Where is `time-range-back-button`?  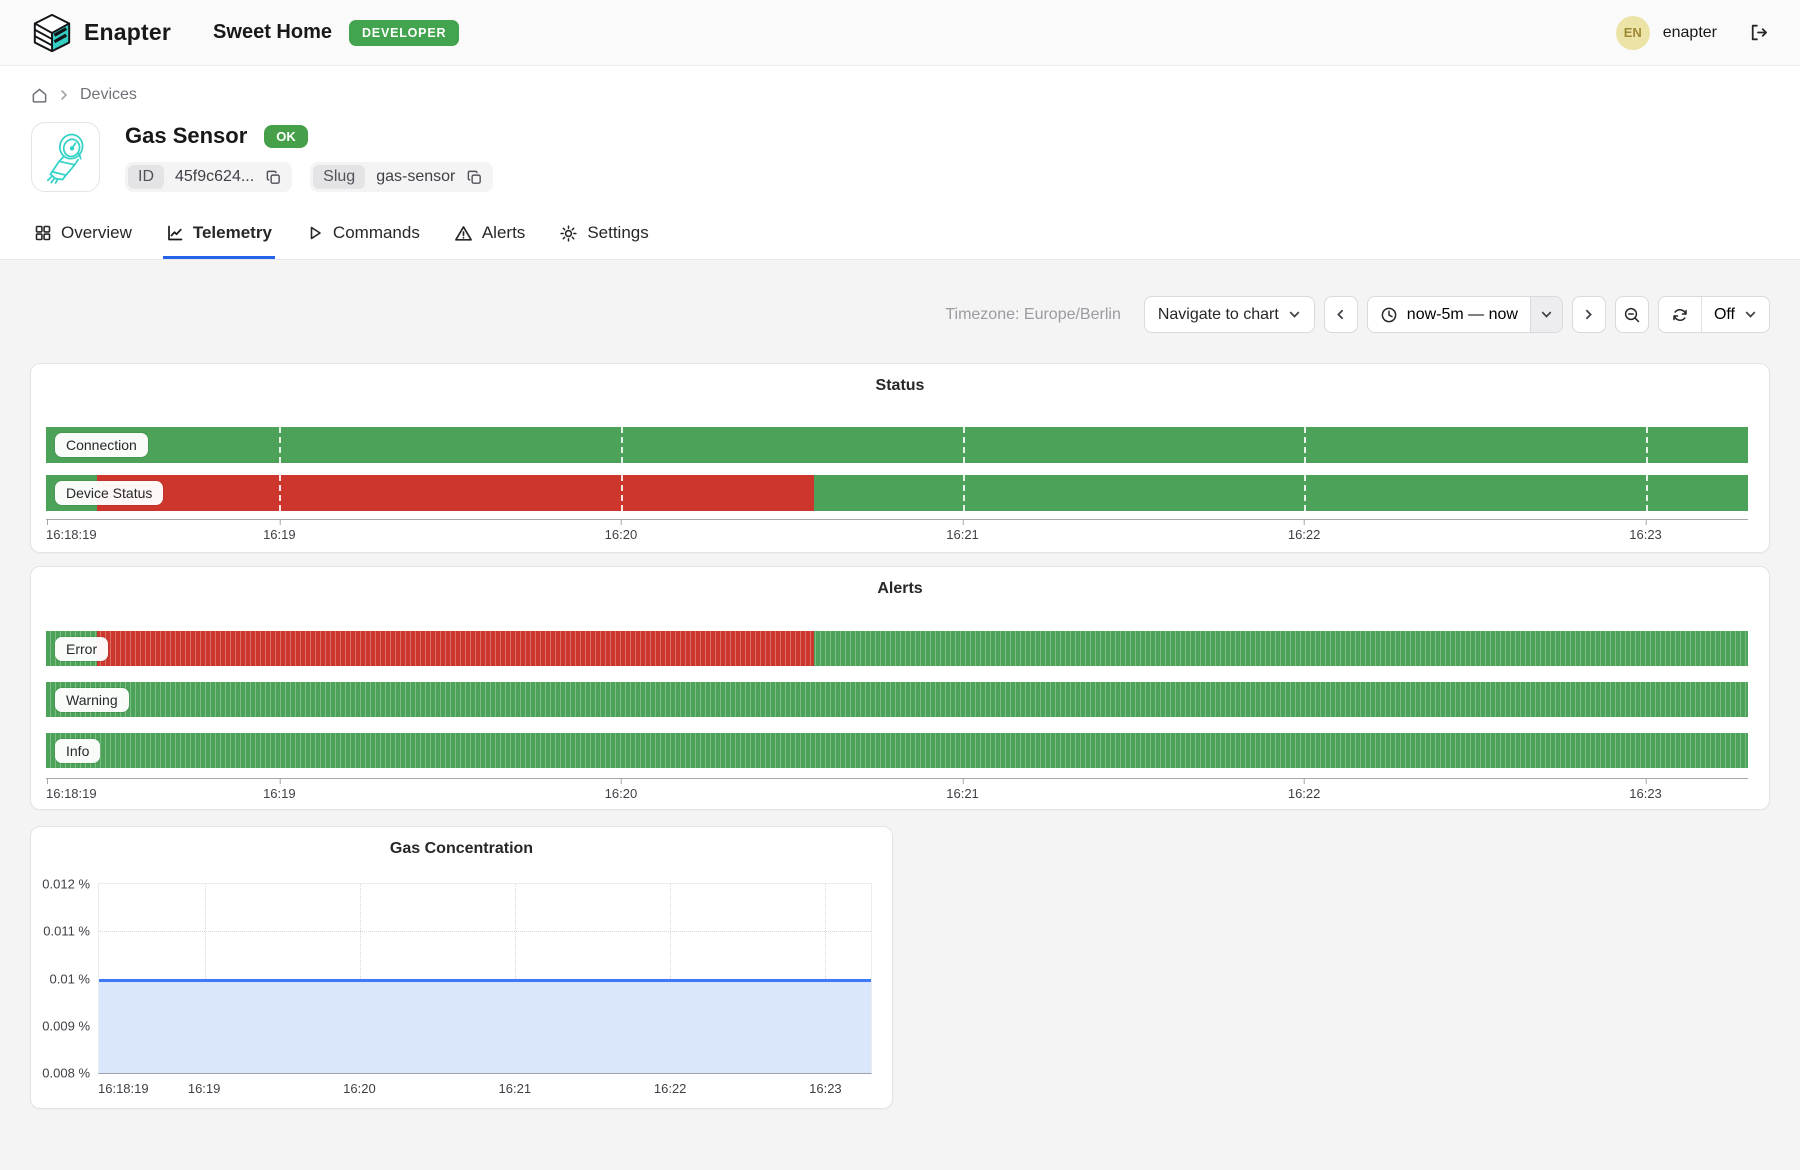
time-range-back-button is located at coordinates (1340, 314).